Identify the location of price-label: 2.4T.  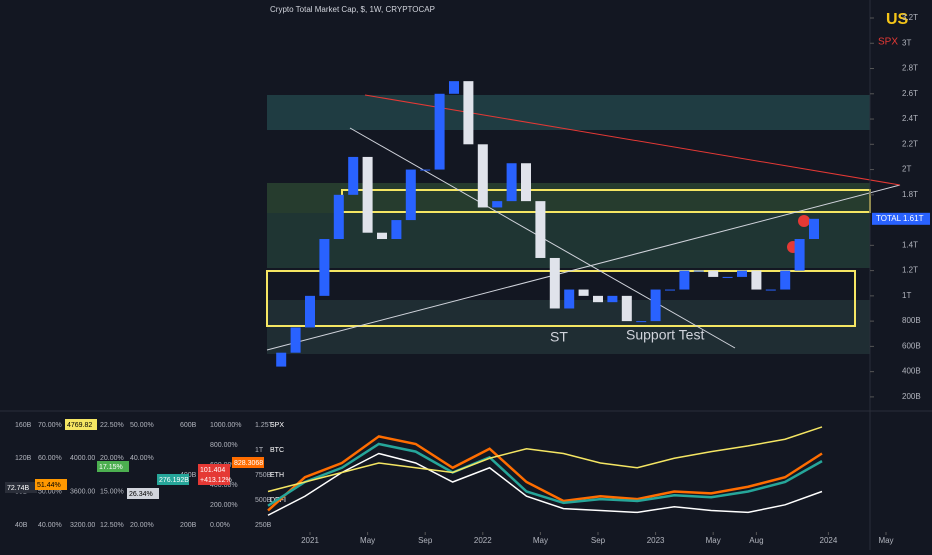
(910, 118).